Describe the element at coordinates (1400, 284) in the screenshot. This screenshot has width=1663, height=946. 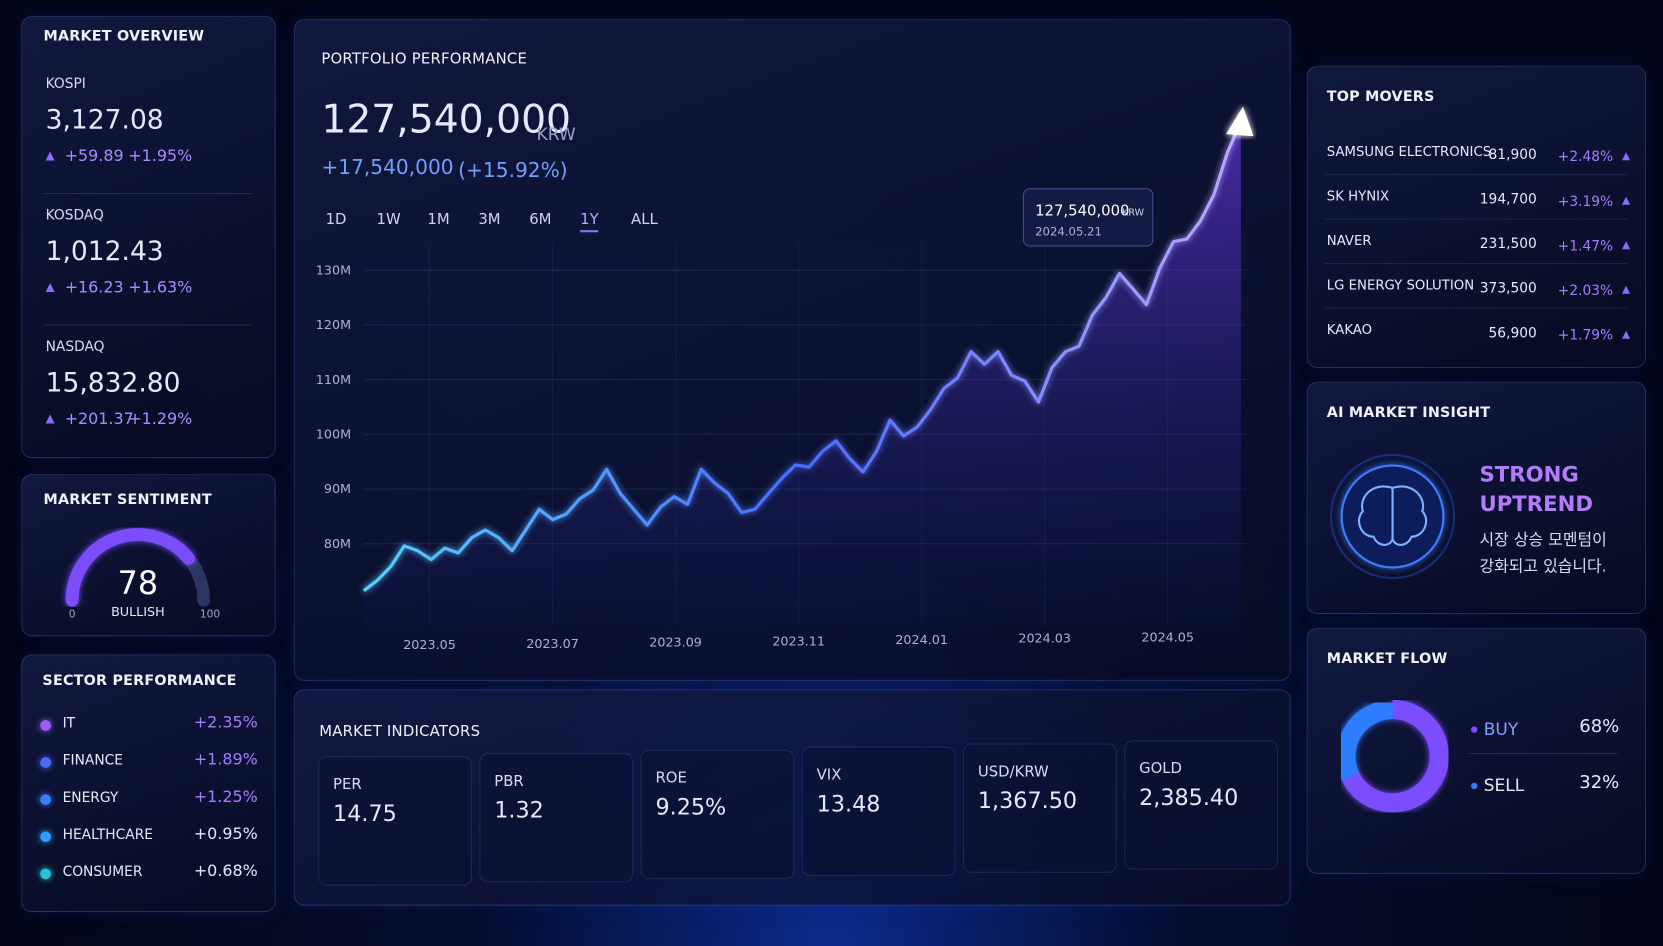
I see `stock-name: LG ENERGY SOLUTION` at that location.